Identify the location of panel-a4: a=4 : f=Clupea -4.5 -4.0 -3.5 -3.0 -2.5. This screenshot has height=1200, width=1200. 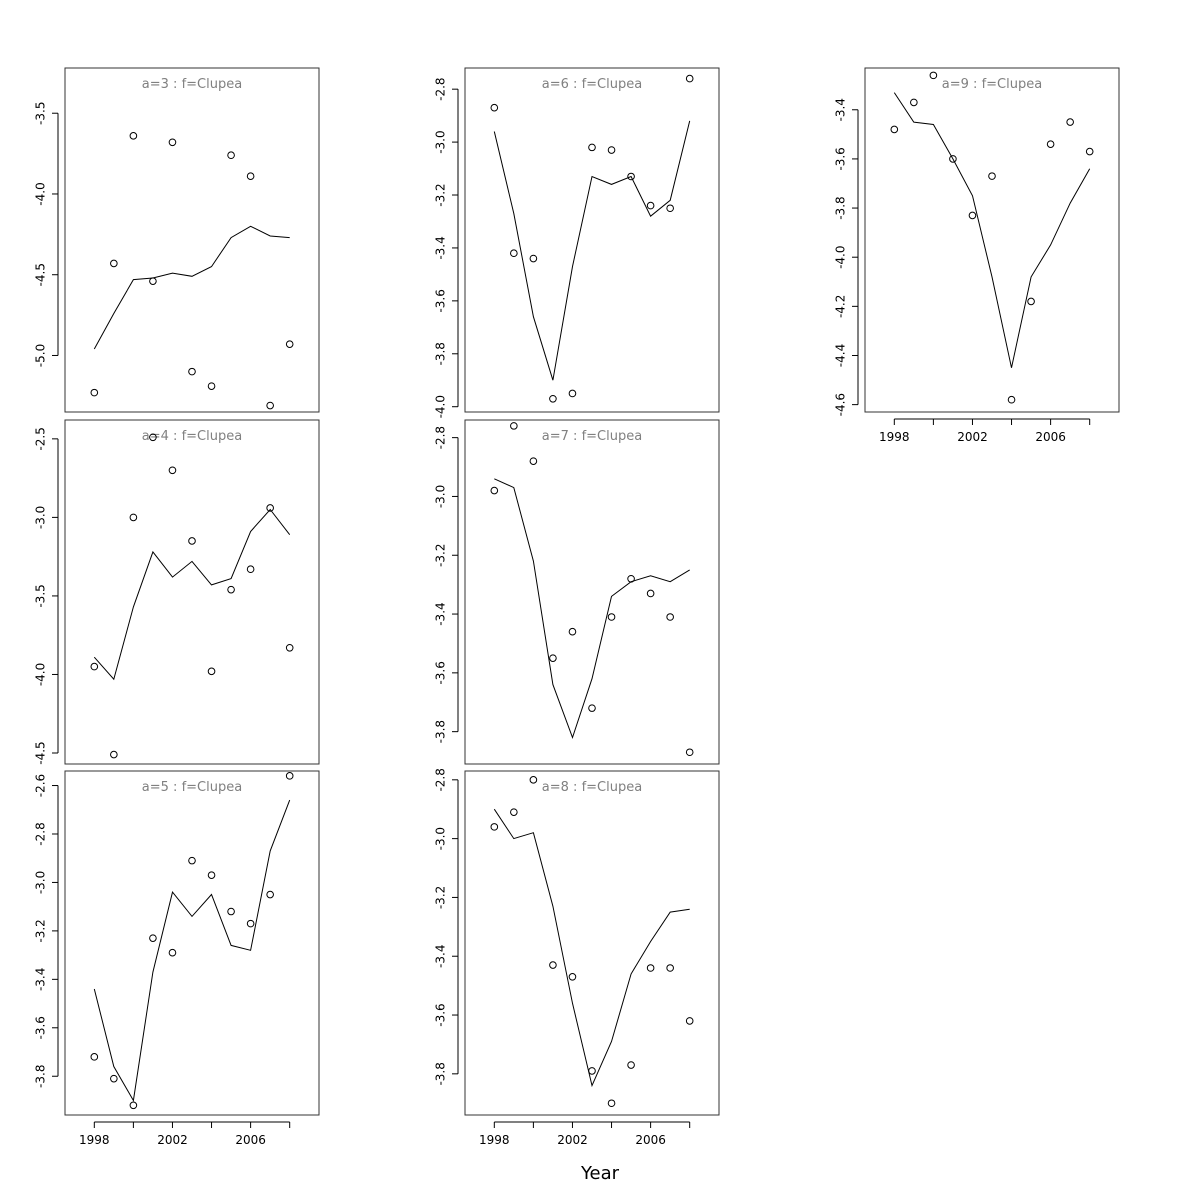
(177, 592).